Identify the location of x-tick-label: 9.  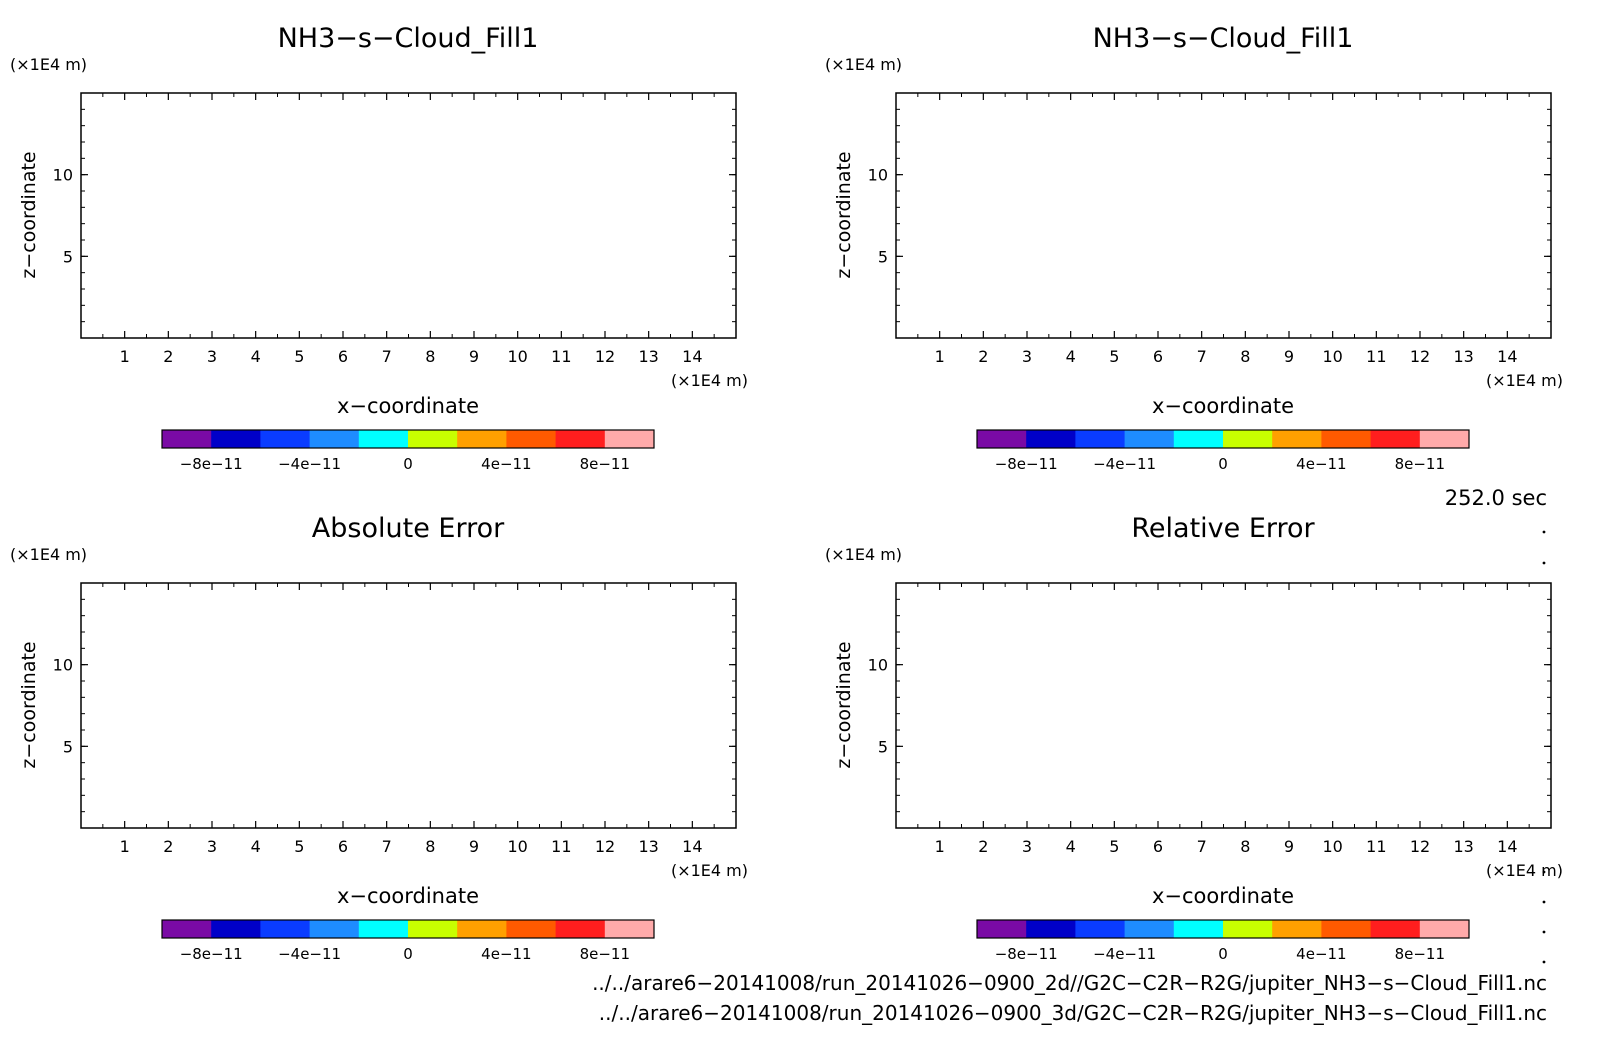
(1289, 356).